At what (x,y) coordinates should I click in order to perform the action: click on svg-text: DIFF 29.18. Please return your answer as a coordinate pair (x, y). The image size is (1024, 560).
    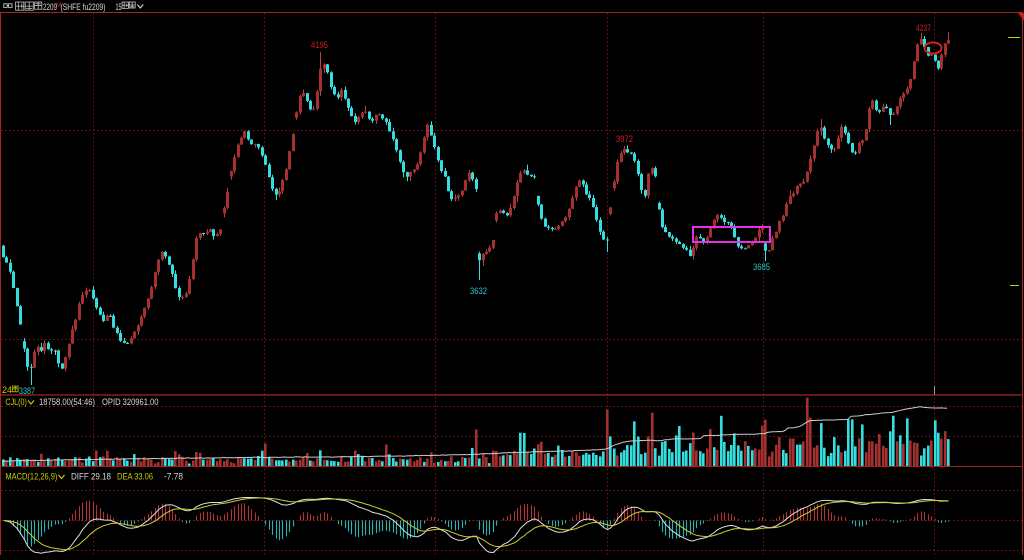
    Looking at the image, I should click on (91, 477).